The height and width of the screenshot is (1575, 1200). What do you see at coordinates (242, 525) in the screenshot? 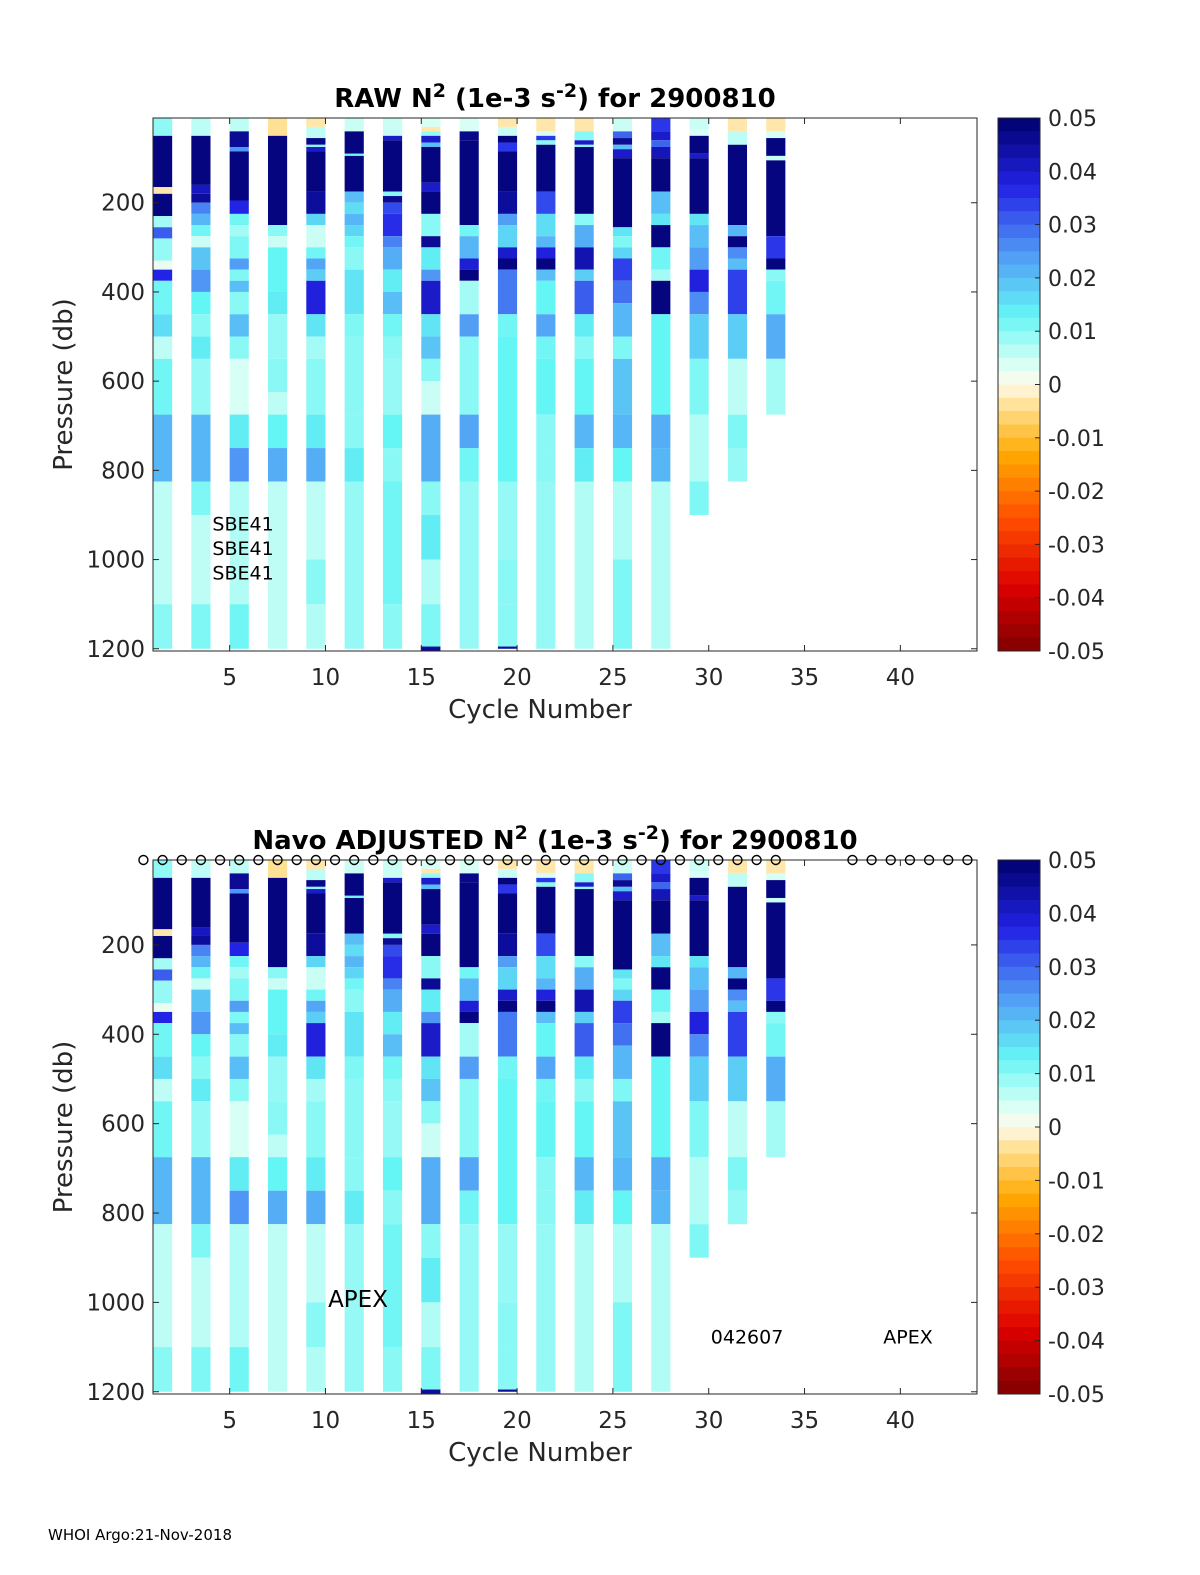
I see `annotation-label: SBE41` at bounding box center [242, 525].